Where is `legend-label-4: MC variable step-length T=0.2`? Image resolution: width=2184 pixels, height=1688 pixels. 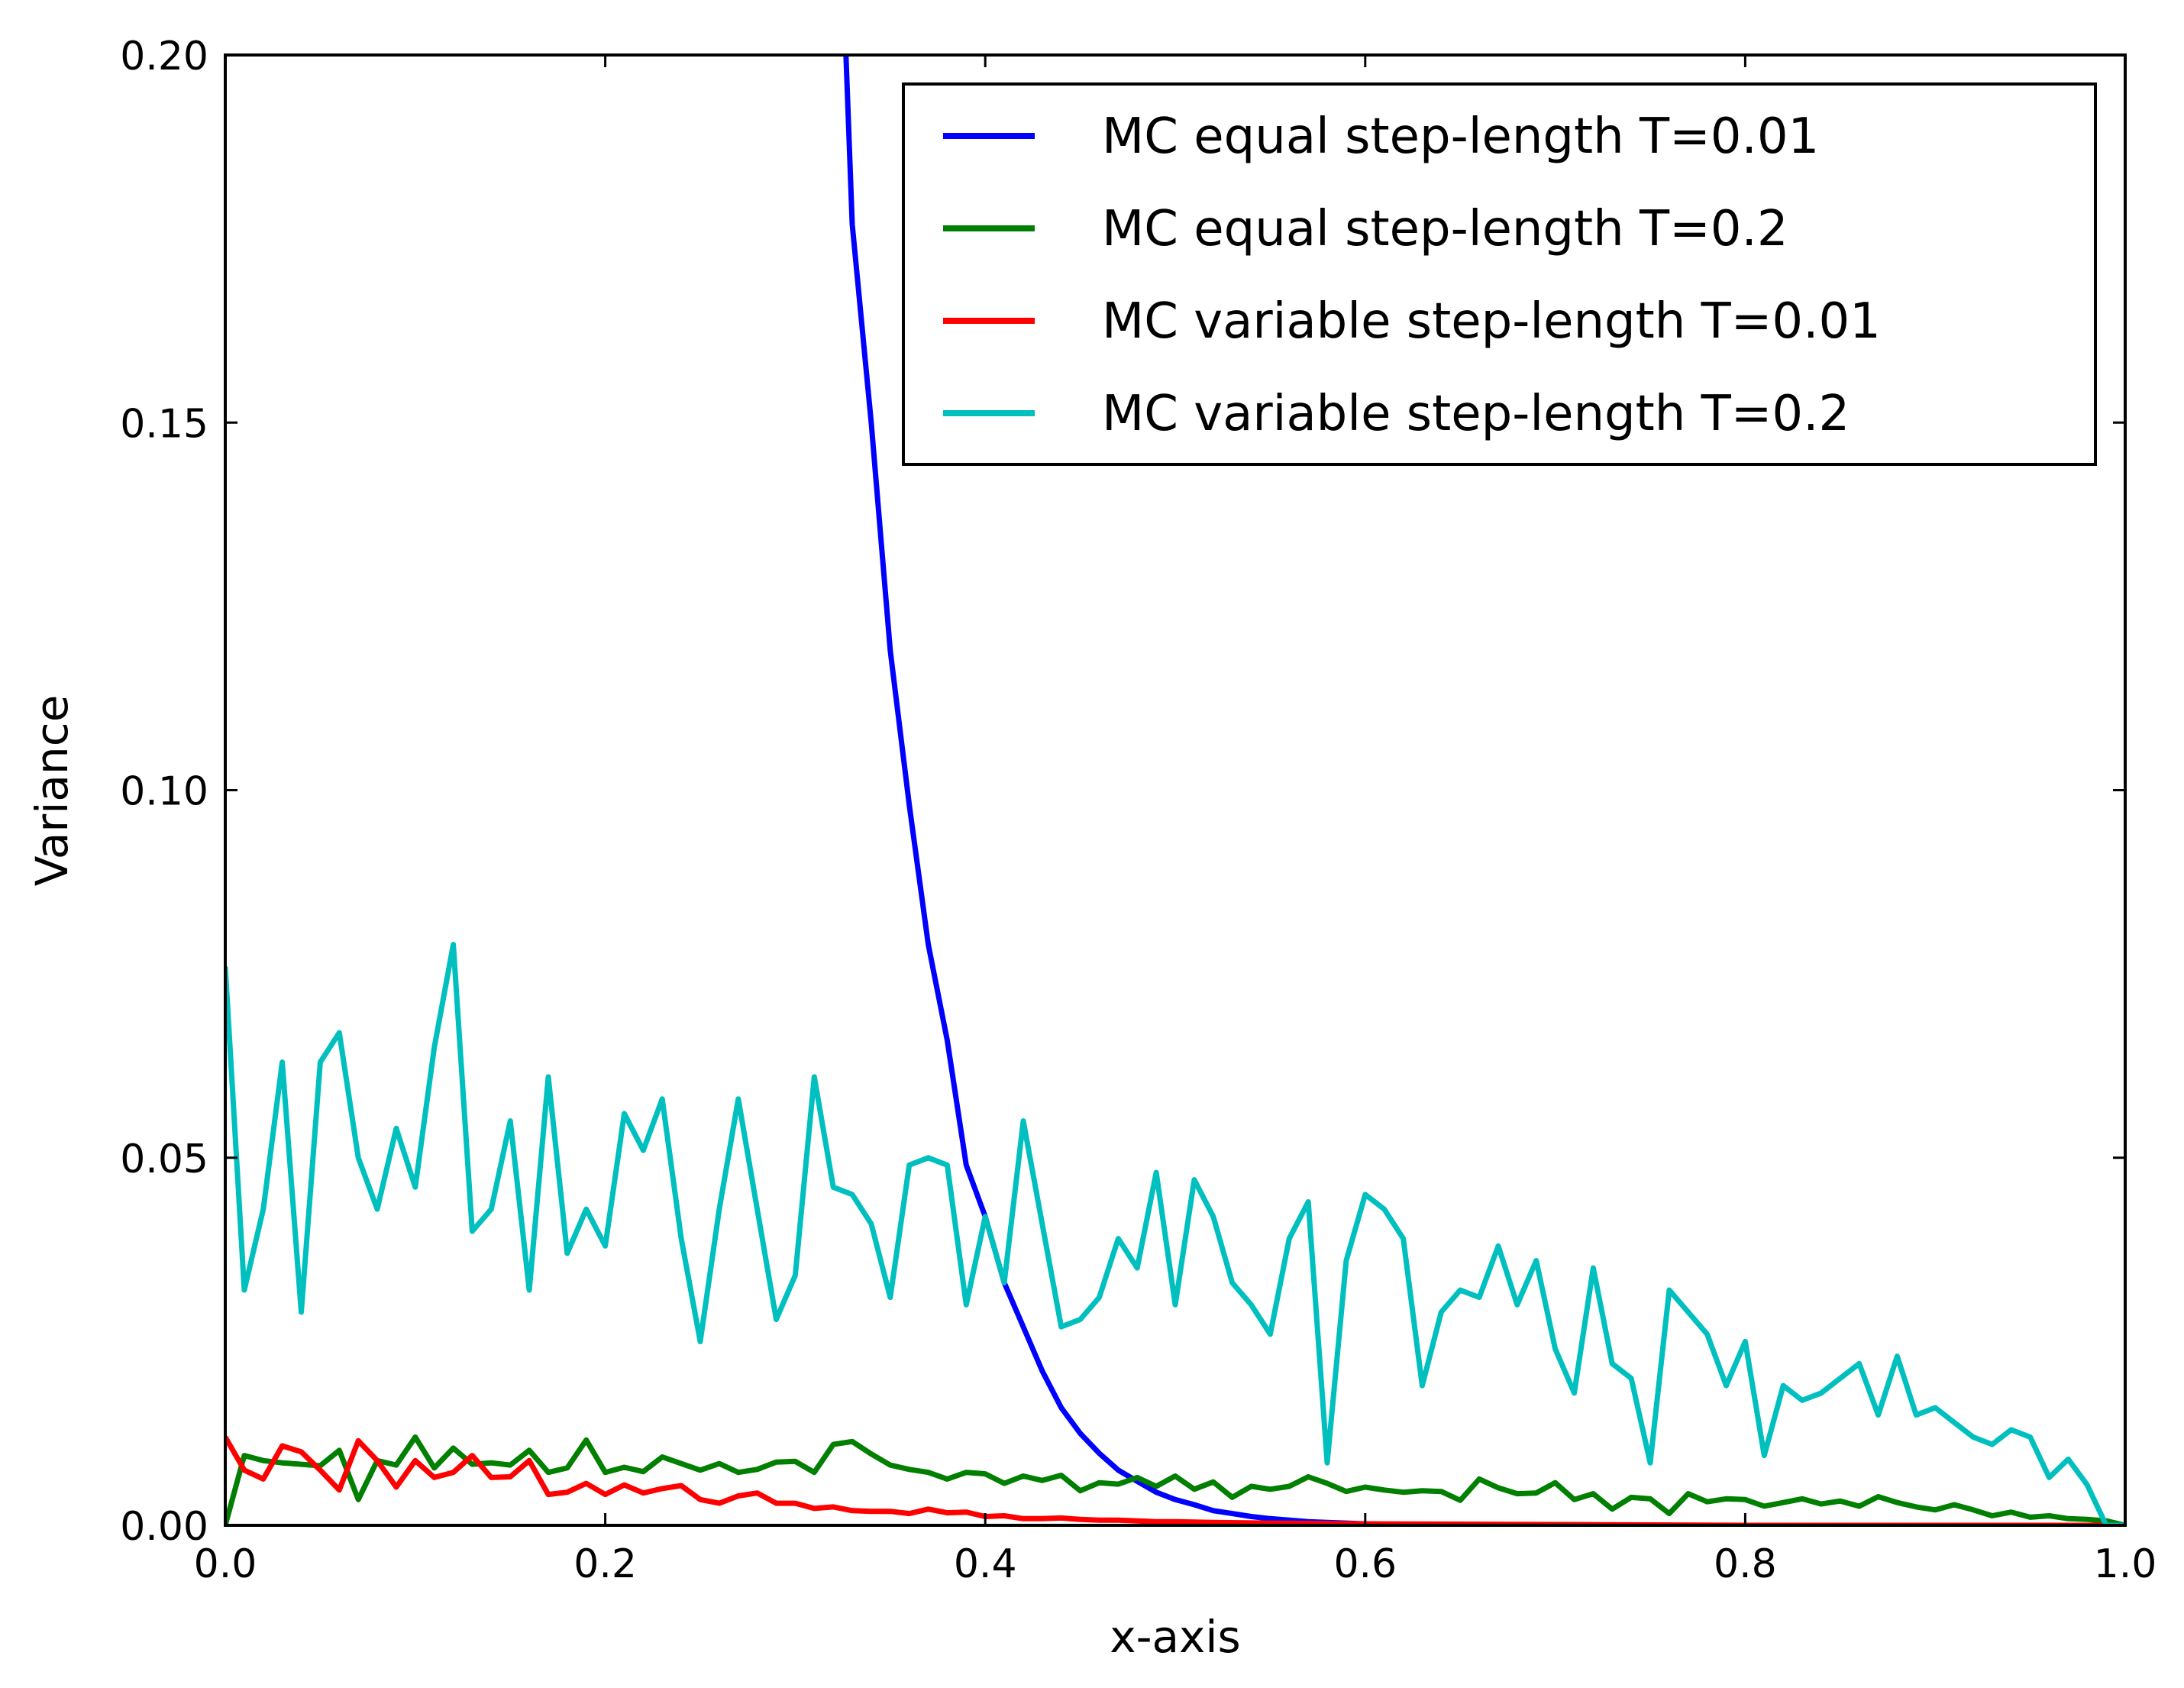 legend-label-4: MC variable step-length T=0.2 is located at coordinates (1476, 414).